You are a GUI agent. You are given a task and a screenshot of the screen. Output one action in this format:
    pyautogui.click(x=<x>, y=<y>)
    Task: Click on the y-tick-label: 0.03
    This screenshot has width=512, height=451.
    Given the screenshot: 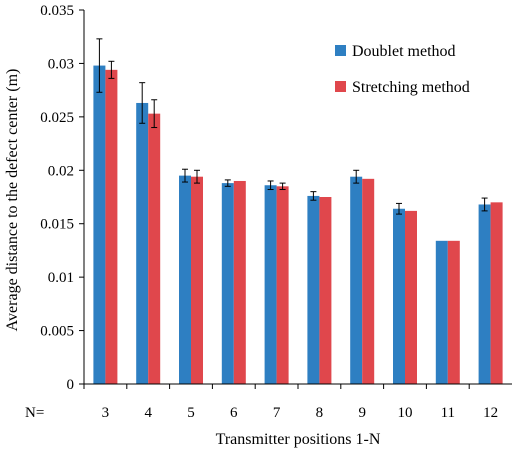 What is the action you would take?
    pyautogui.click(x=61, y=64)
    